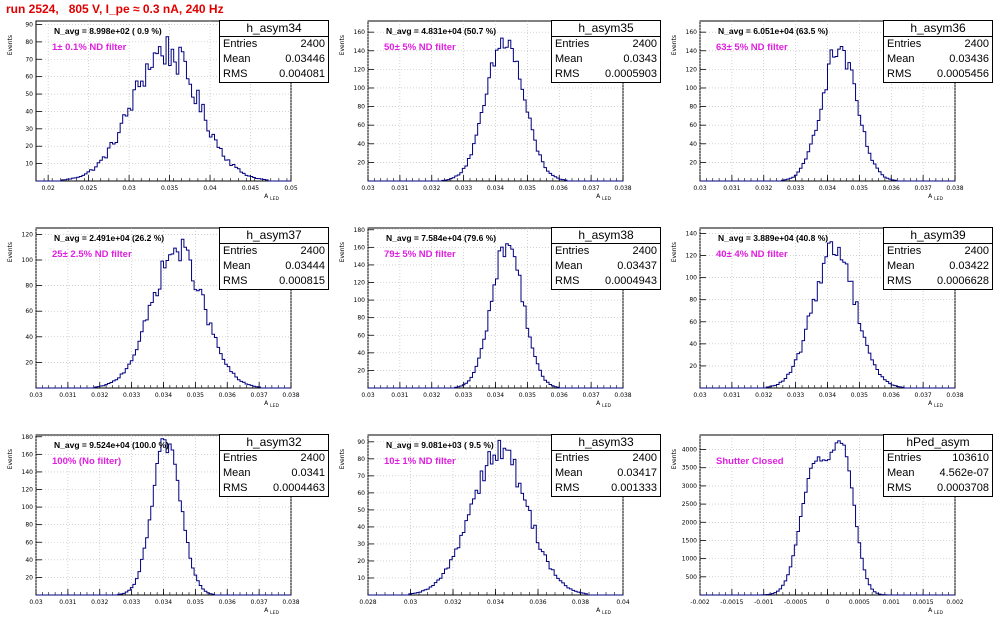 The width and height of the screenshot is (996, 622). What do you see at coordinates (274, 236) in the screenshot?
I see `histogram-name: h_asym37` at bounding box center [274, 236].